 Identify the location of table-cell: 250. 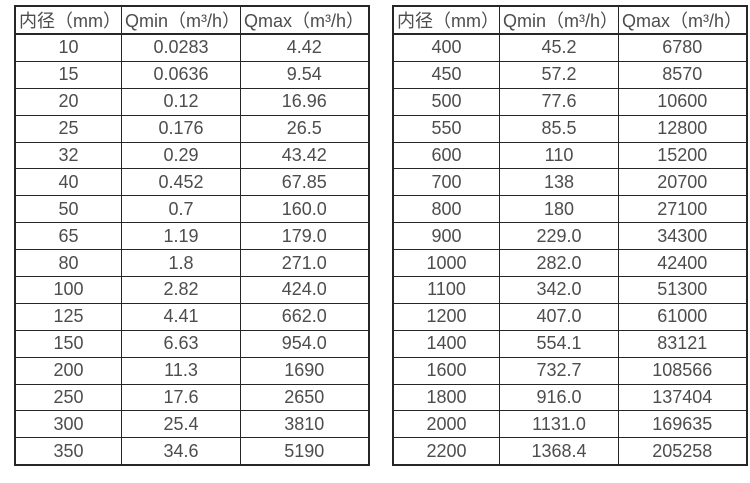
(68, 397).